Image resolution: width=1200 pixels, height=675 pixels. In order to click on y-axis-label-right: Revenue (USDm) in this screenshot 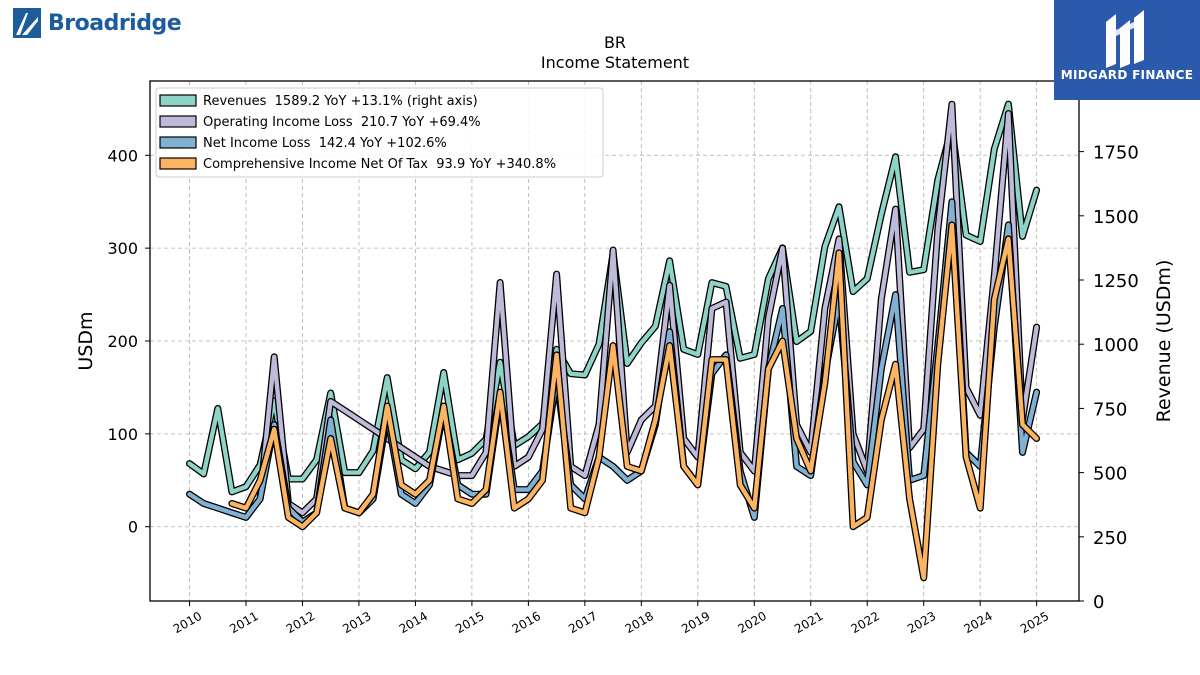, I will do `click(1164, 341)`.